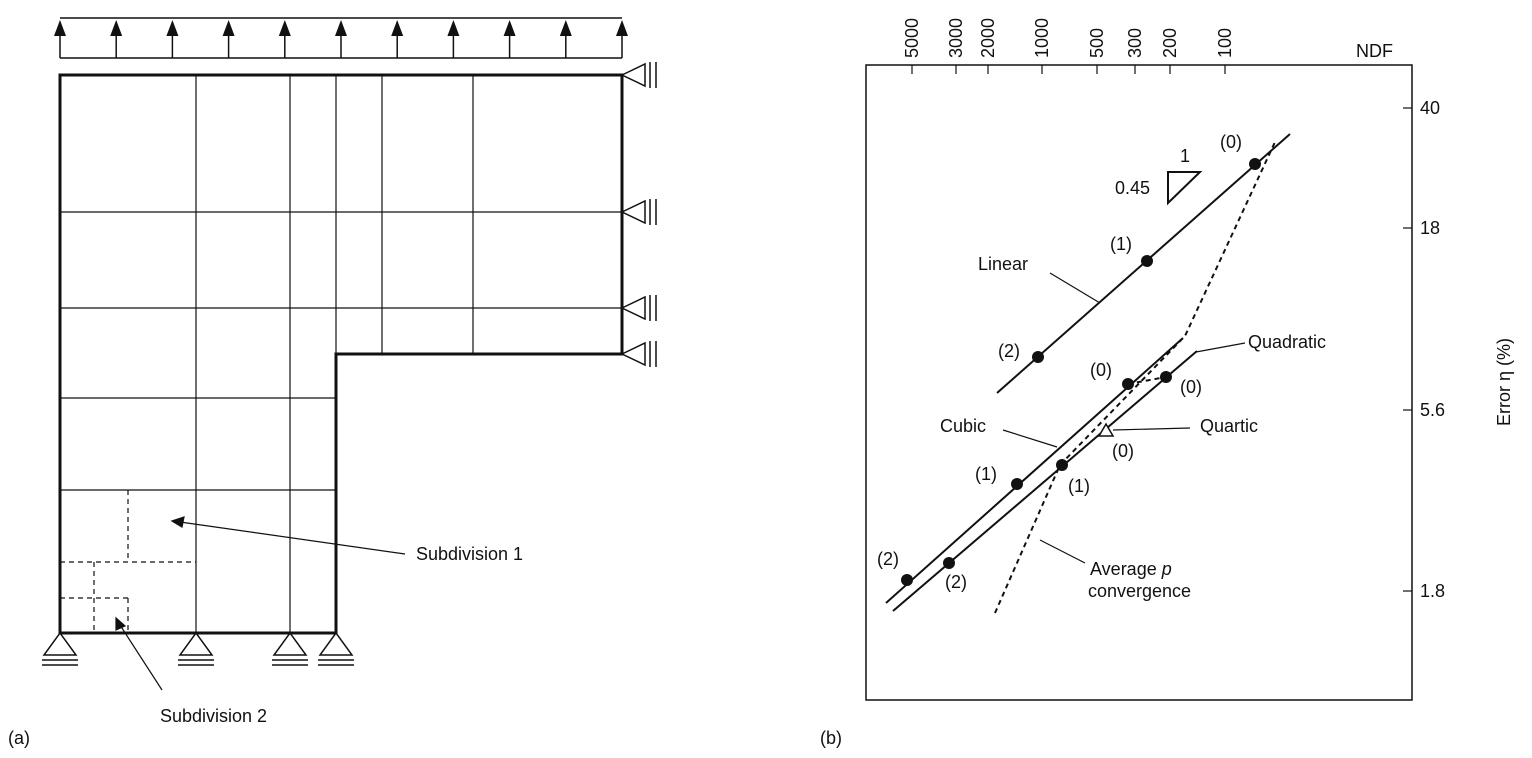  What do you see at coordinates (1135, 43) in the screenshot?
I see `ndf-tick-label: 300` at bounding box center [1135, 43].